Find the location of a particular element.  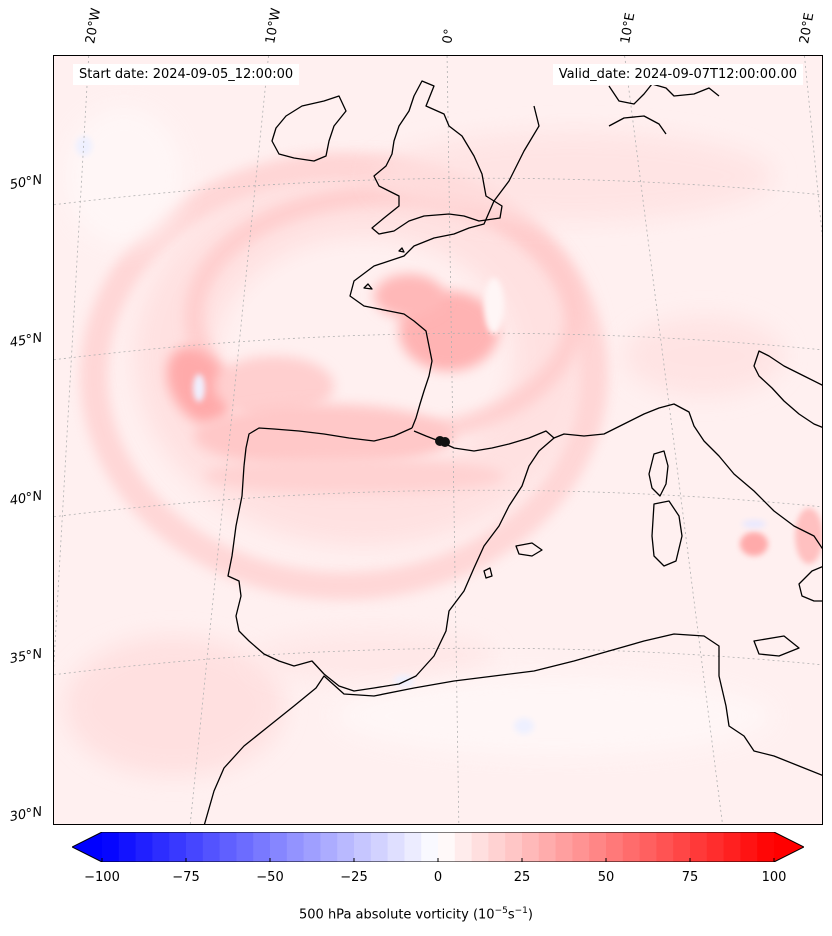

colorbar-tick-label: −50 is located at coordinates (270, 877).